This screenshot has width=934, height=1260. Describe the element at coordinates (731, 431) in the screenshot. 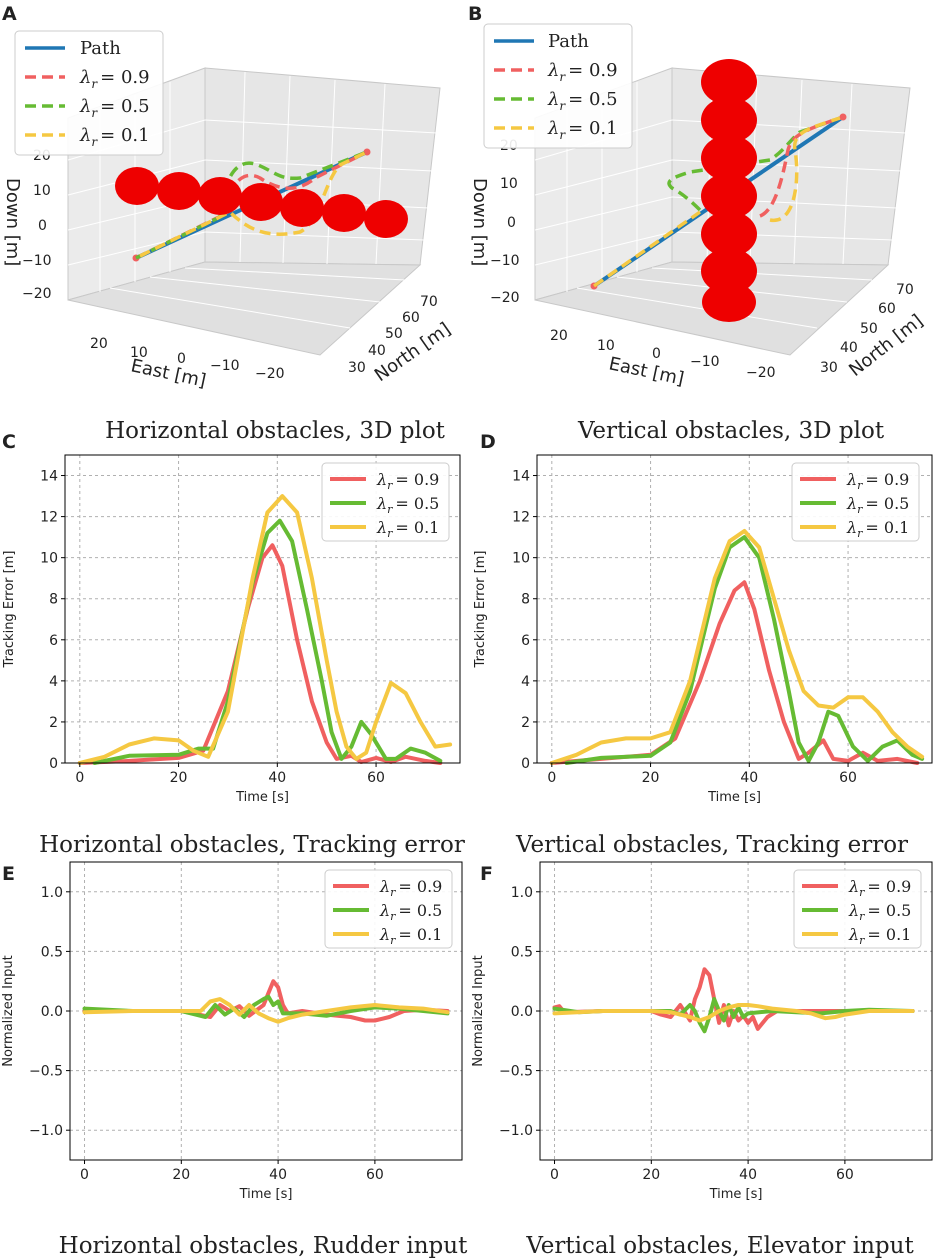

I see `caption-b: Vertical obstacles, 3D plot` at that location.